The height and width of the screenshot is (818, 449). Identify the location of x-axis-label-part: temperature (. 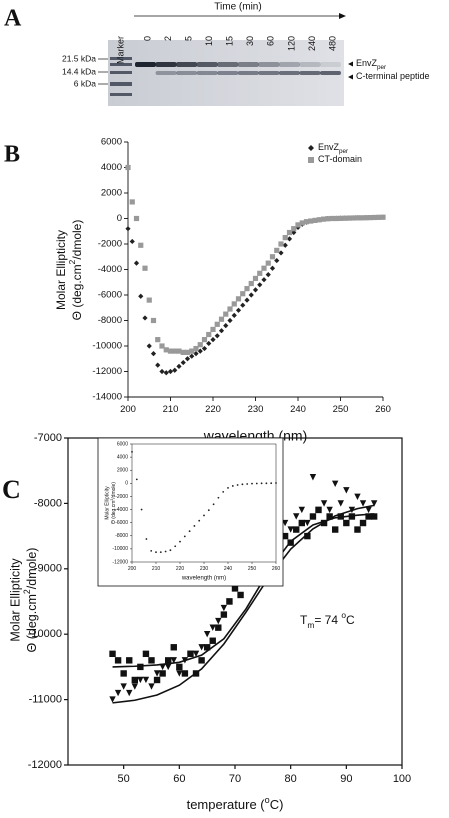
(226, 804).